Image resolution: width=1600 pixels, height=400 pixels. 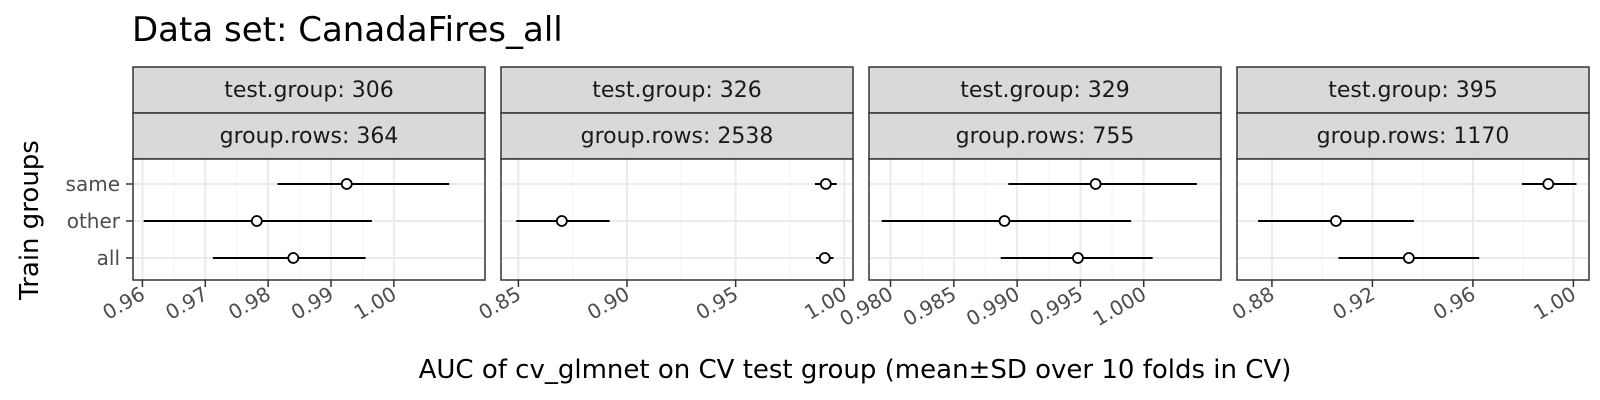 I want to click on x-tick-label: 0.95, so click(x=717, y=303).